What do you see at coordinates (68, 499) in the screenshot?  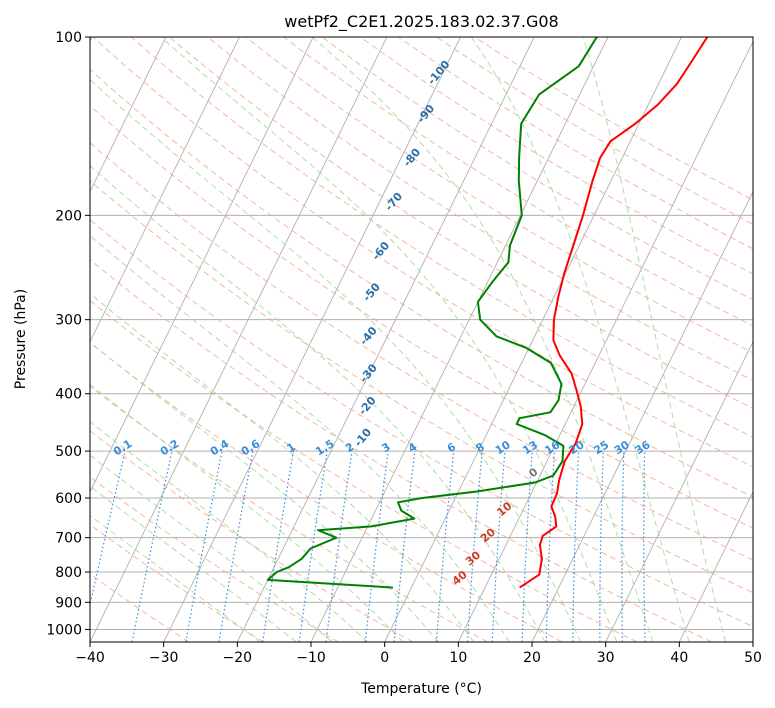 I see `y-tick-label: 600` at bounding box center [68, 499].